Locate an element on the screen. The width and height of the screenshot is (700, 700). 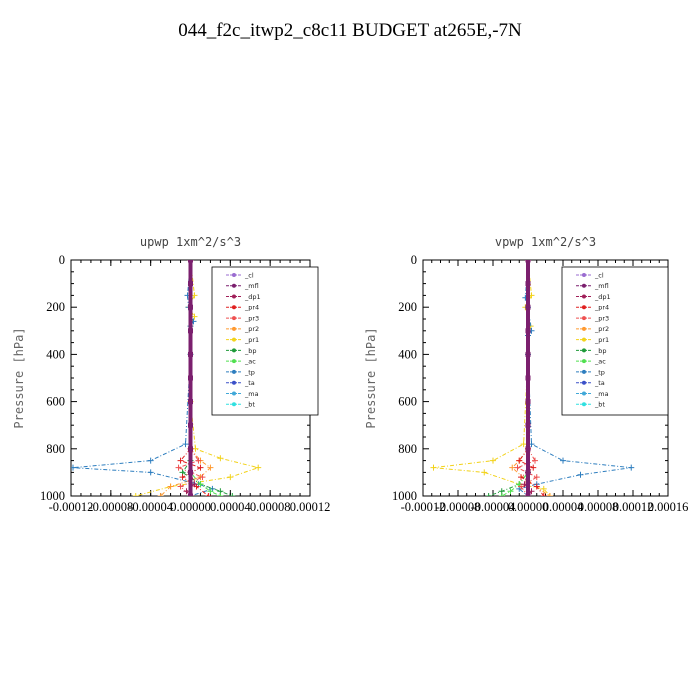
legend-entry: _bt is located at coordinates (249, 405).